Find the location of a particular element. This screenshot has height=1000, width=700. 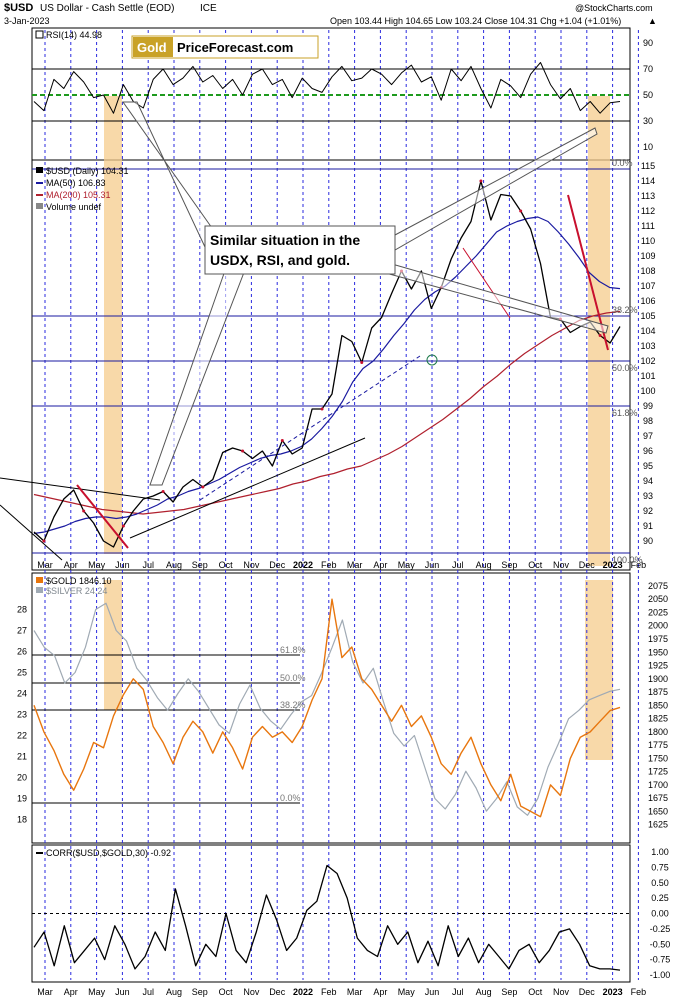

gold-fib-label: 61.8% is located at coordinates (293, 650).